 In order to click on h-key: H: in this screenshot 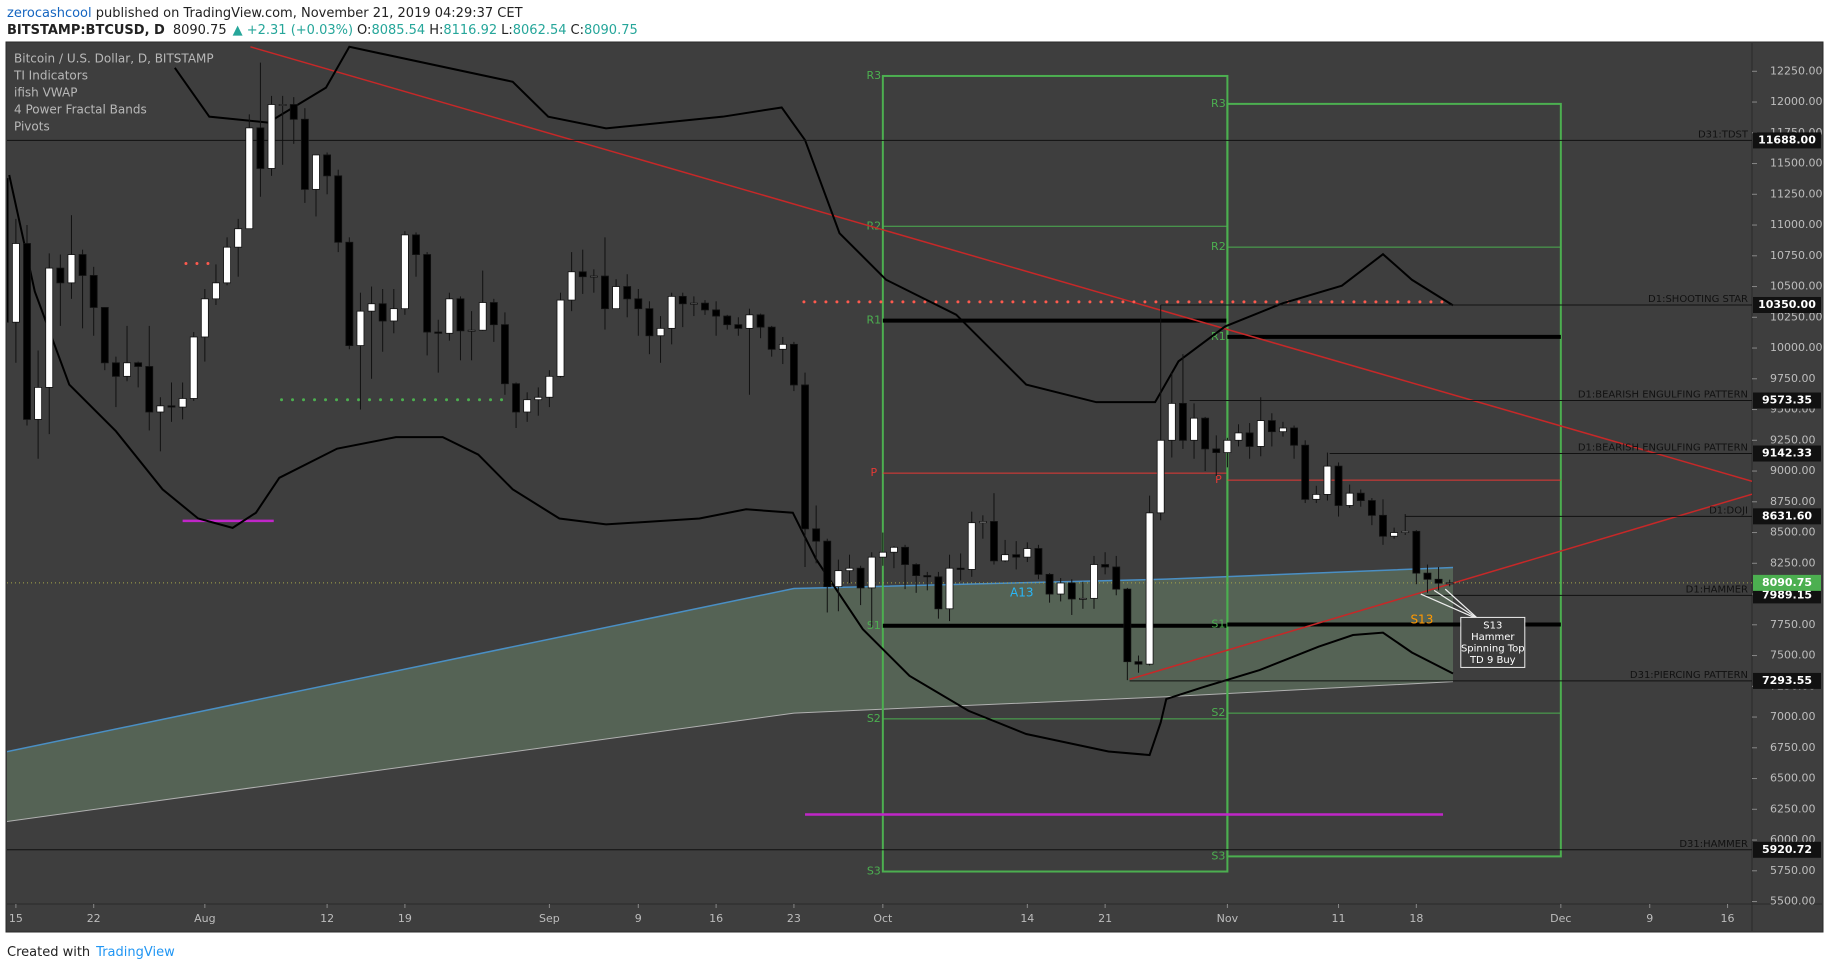, I will do `click(436, 30)`.